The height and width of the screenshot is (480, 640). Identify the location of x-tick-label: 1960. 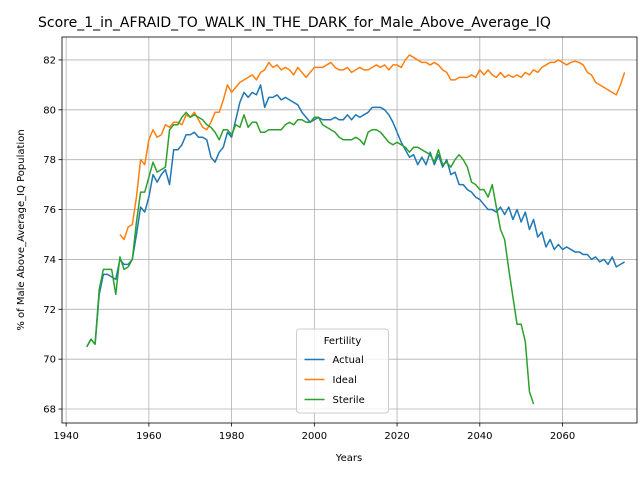
(148, 436).